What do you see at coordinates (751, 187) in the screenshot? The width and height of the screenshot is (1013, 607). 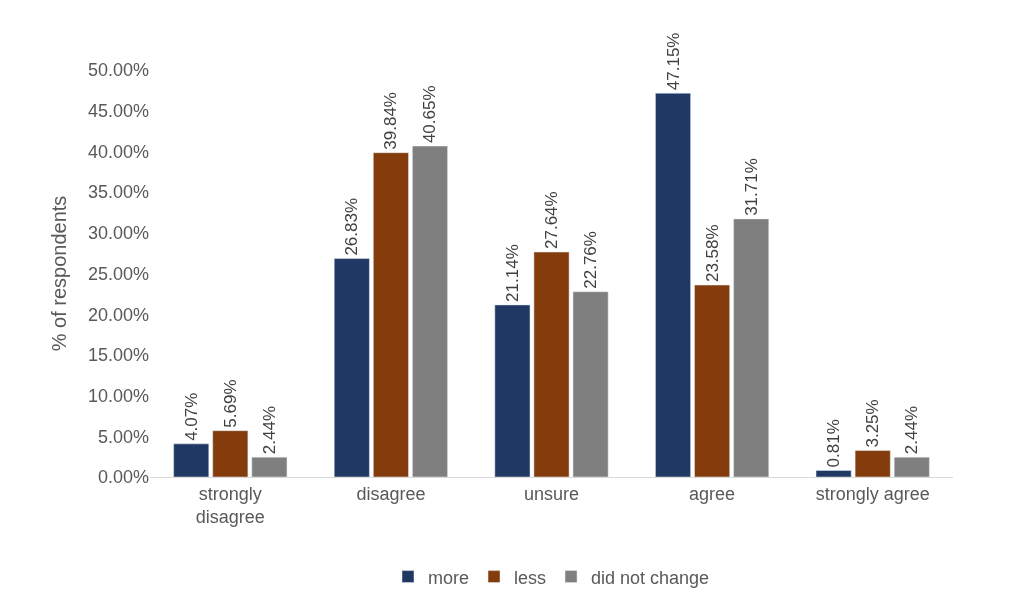 I see `data-label: 31.71%` at bounding box center [751, 187].